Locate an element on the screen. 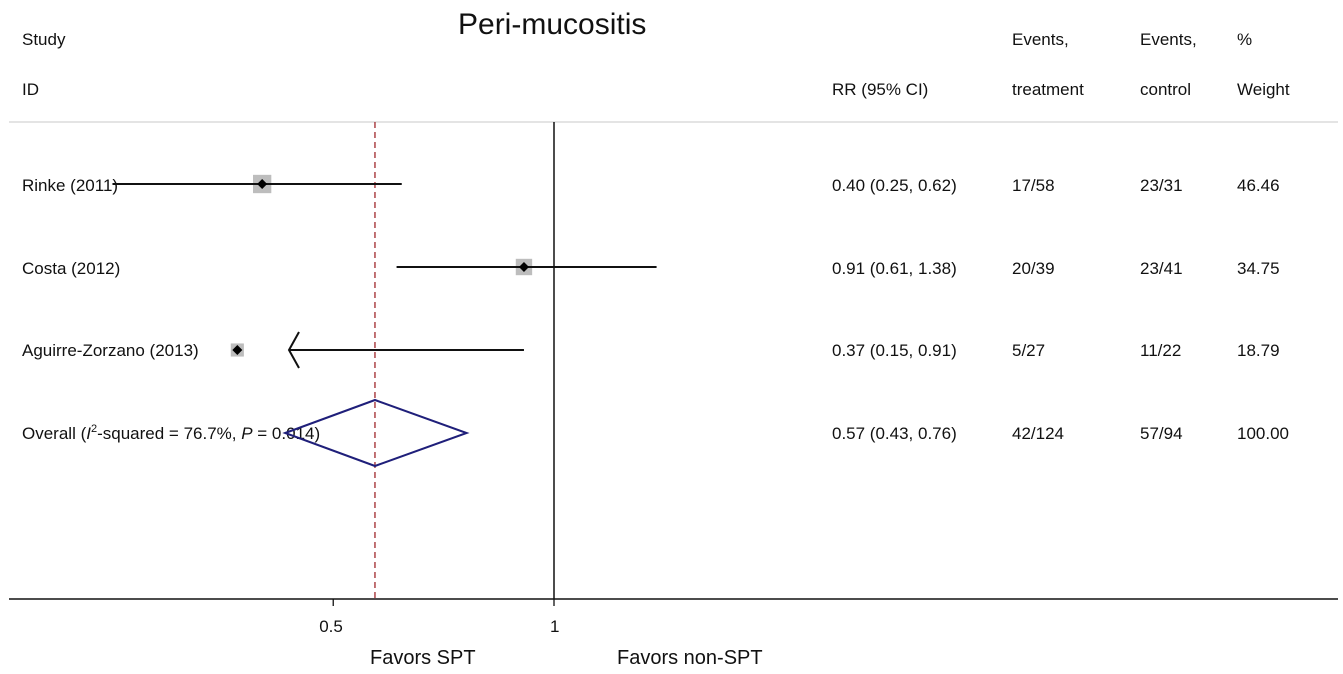  chart-title: Peri-mucositis is located at coordinates (552, 24).